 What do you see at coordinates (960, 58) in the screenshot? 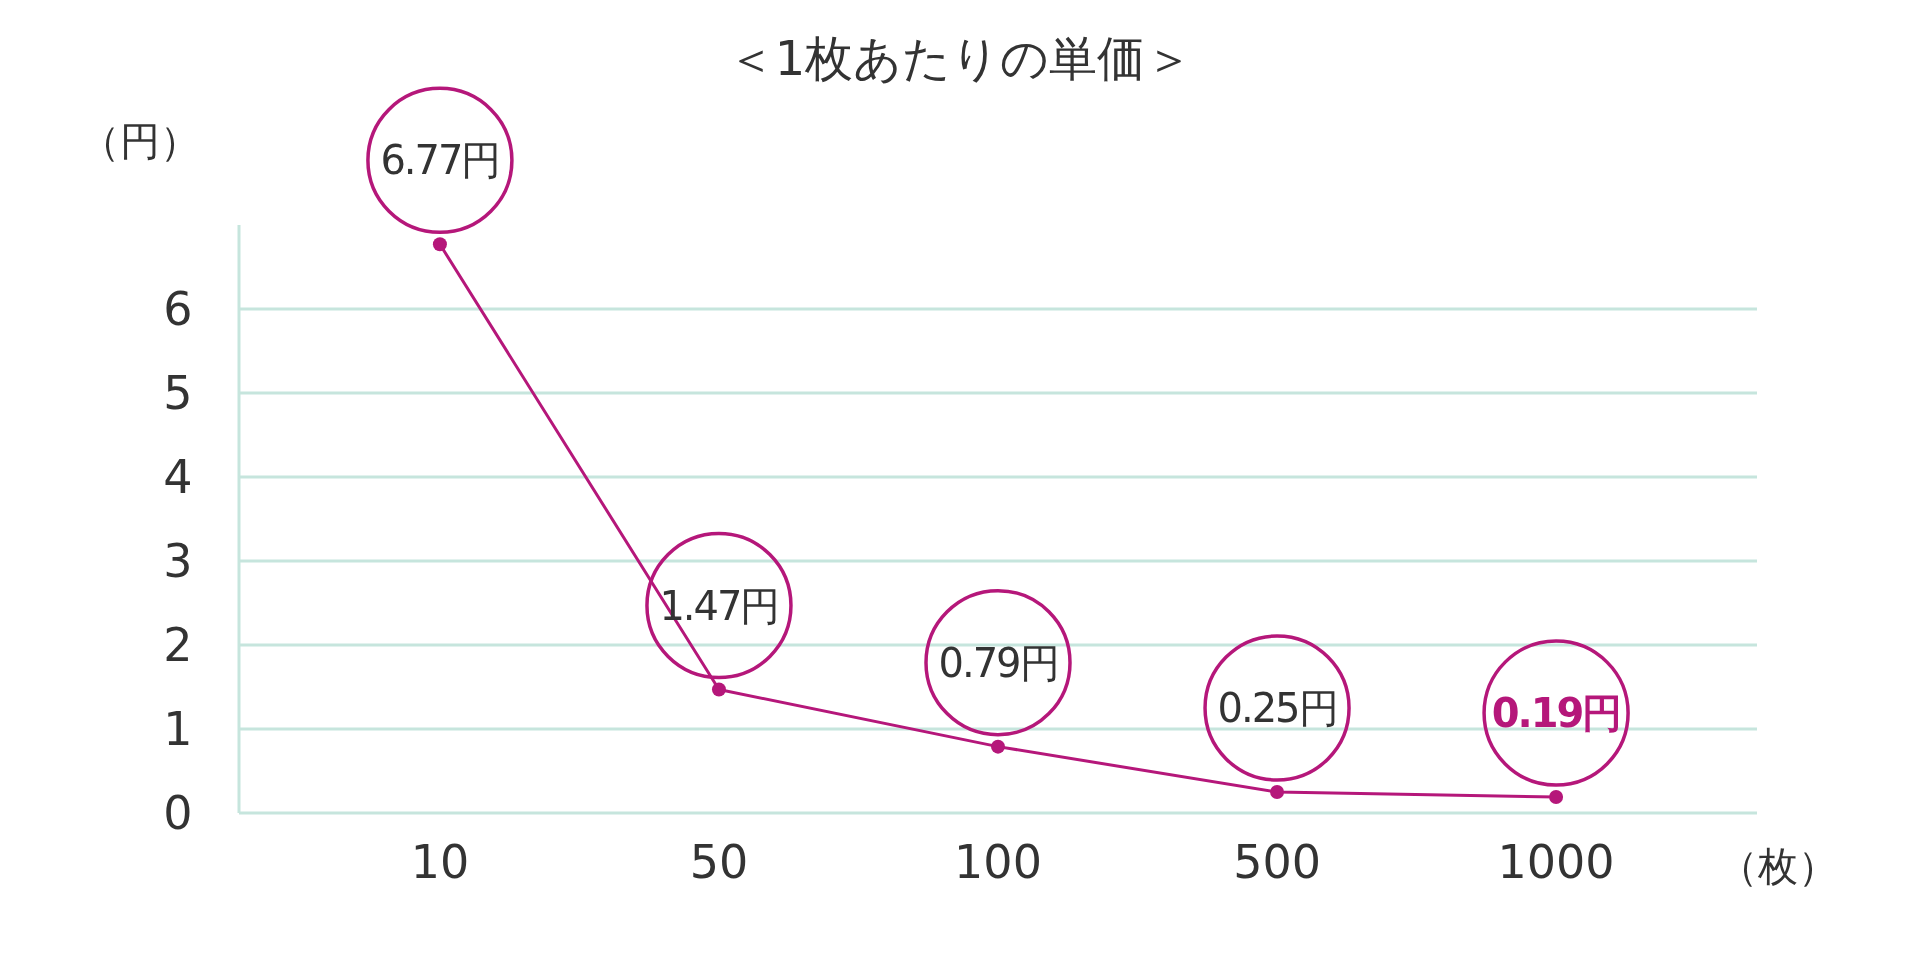
I see `chart-title: ＜1枚あたりの単価＞` at bounding box center [960, 58].